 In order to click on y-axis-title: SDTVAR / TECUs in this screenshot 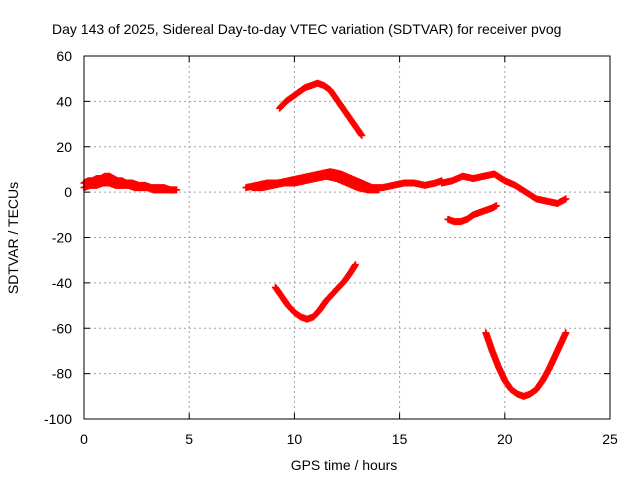, I will do `click(13, 238)`.